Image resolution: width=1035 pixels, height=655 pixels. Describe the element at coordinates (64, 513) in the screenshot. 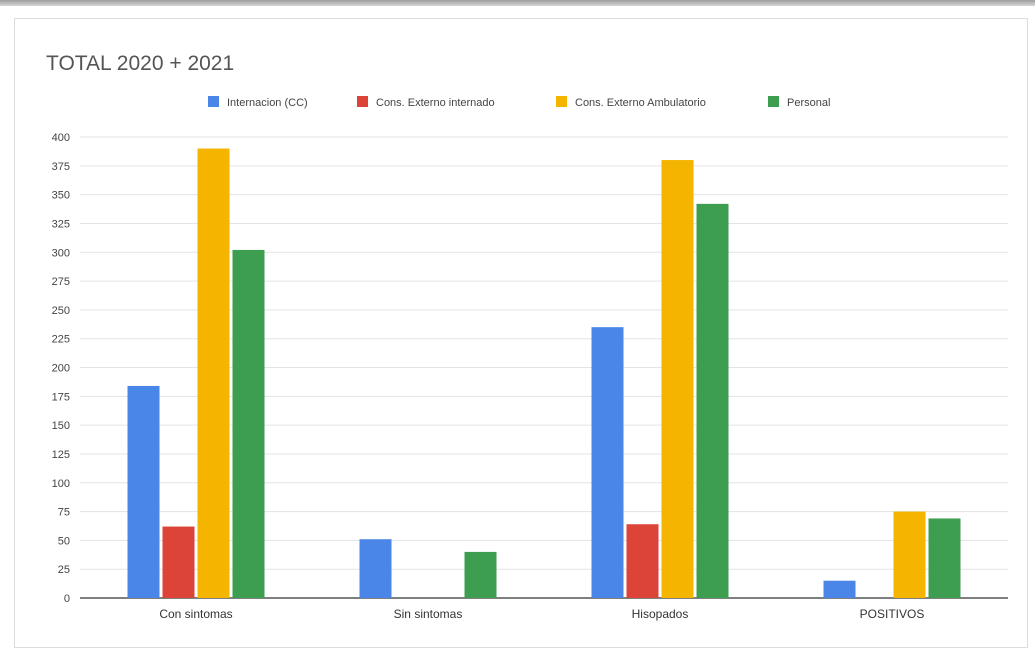

I see `y-tick-label: 75` at that location.